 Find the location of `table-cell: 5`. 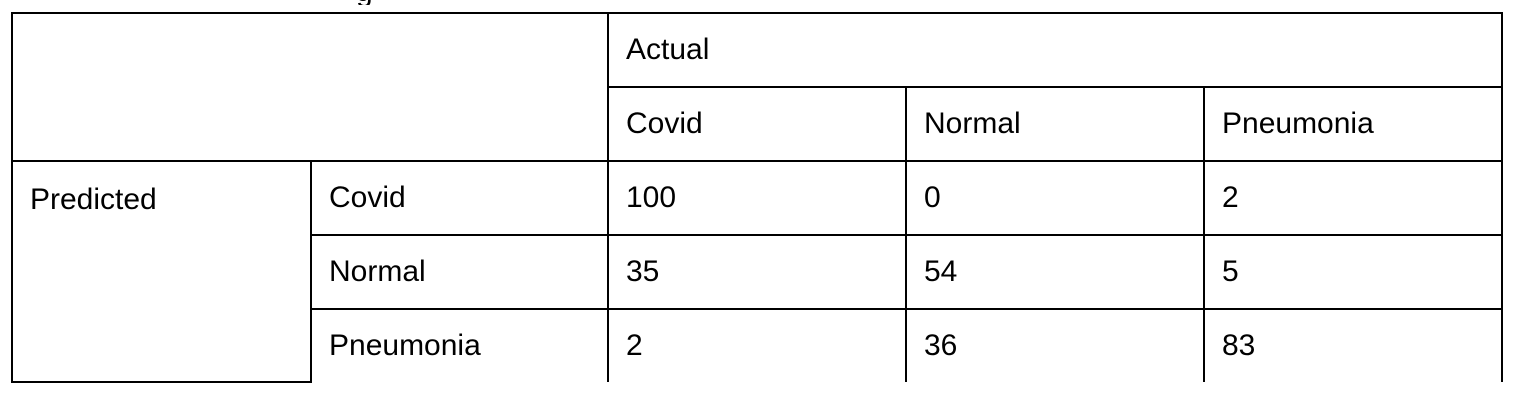

table-cell: 5 is located at coordinates (1353, 272).